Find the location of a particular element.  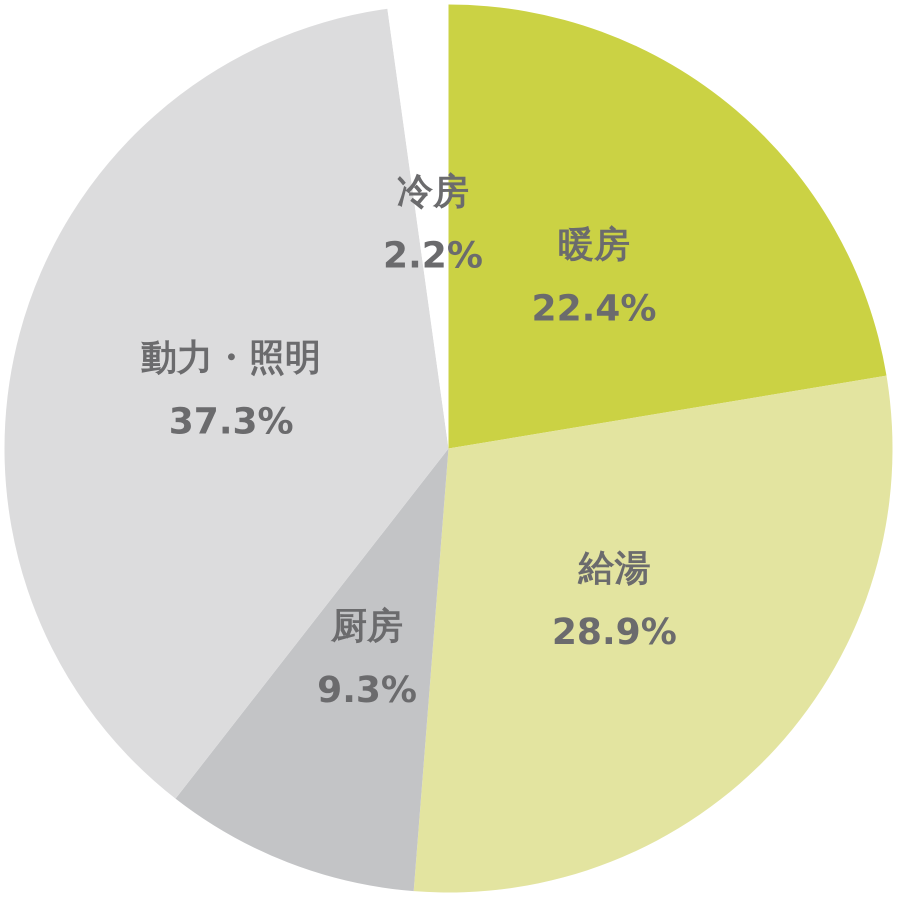

data-label: 9.3% is located at coordinates (367, 690).